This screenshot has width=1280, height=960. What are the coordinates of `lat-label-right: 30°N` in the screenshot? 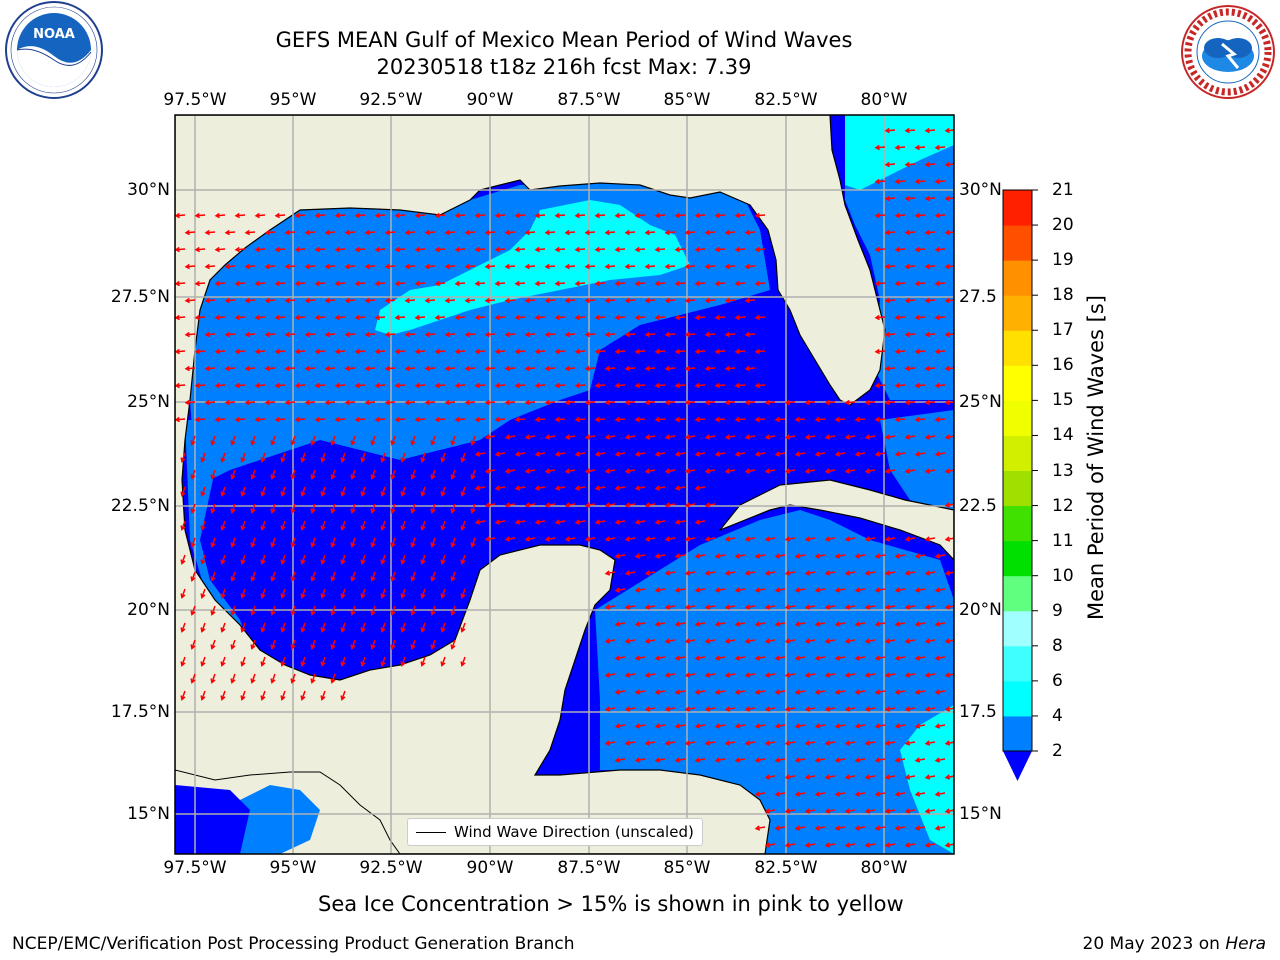 It's located at (980, 190).